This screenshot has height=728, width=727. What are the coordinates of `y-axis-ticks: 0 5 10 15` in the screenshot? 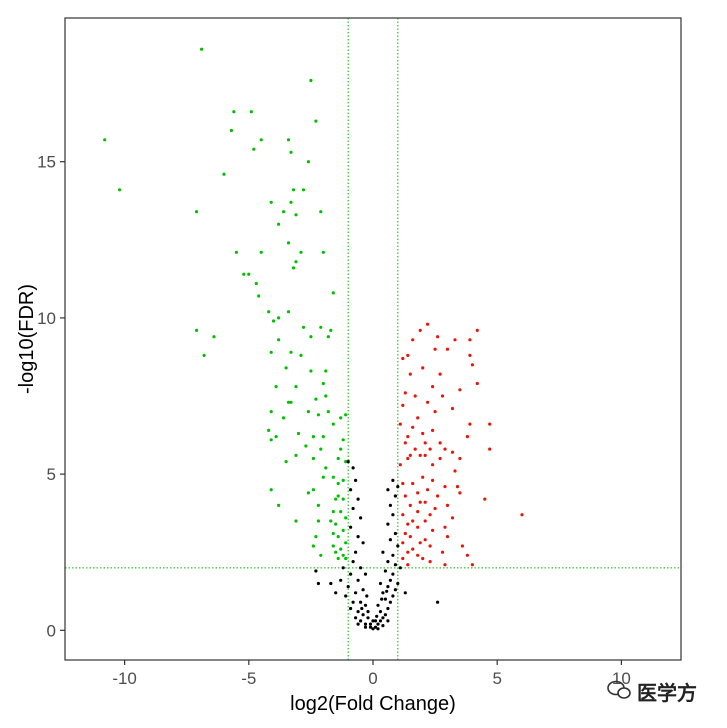 It's located at (51, 396).